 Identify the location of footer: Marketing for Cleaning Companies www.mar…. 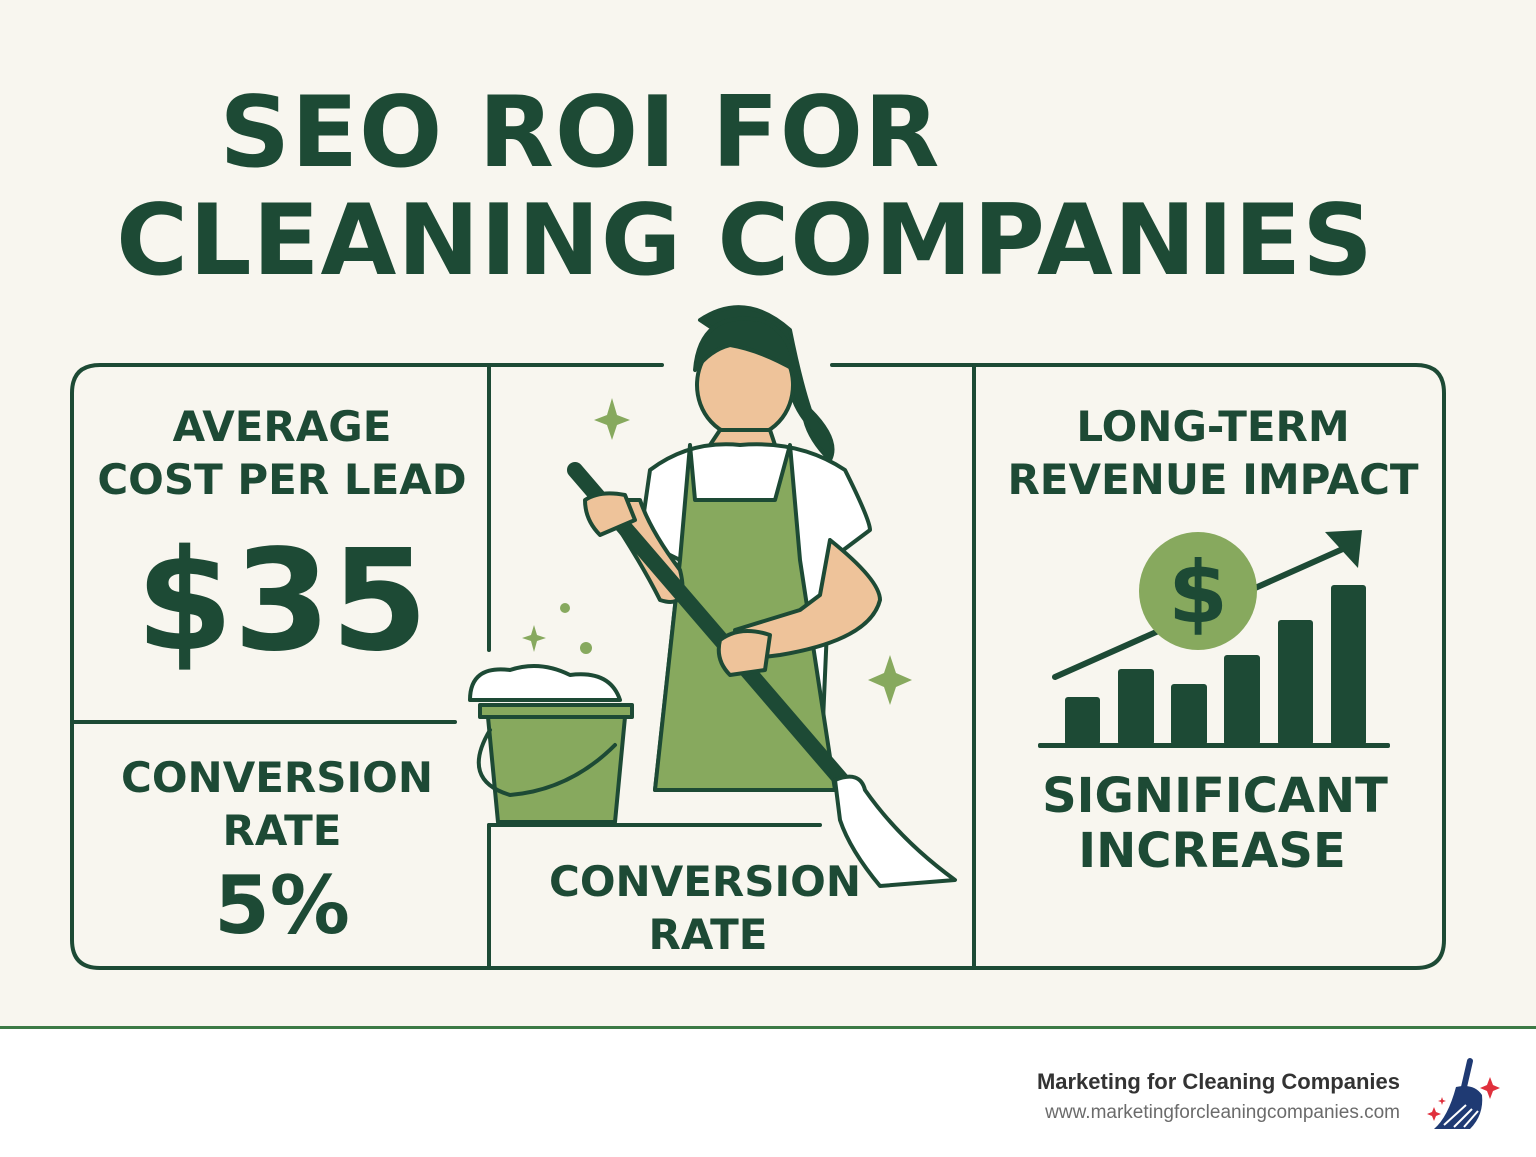
(768, 1091).